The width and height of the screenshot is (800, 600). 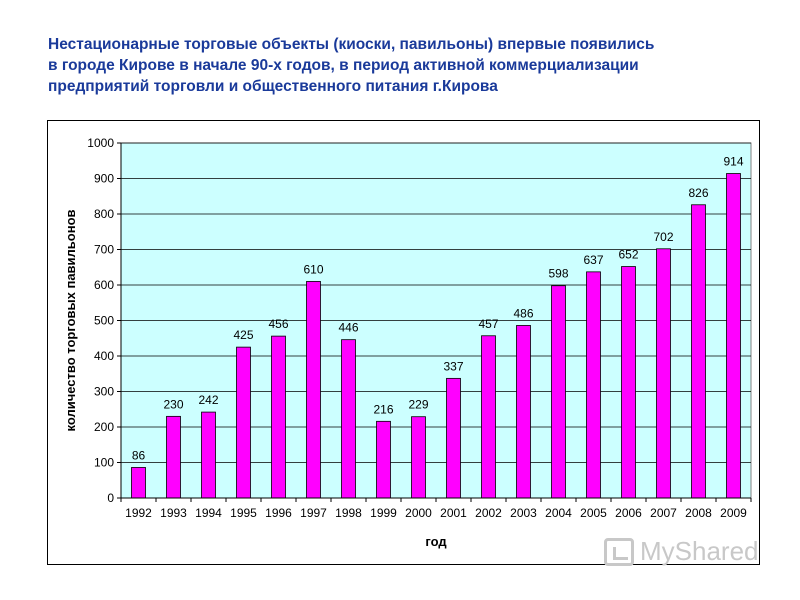 What do you see at coordinates (278, 513) in the screenshot?
I see `x-tick-label: 1996` at bounding box center [278, 513].